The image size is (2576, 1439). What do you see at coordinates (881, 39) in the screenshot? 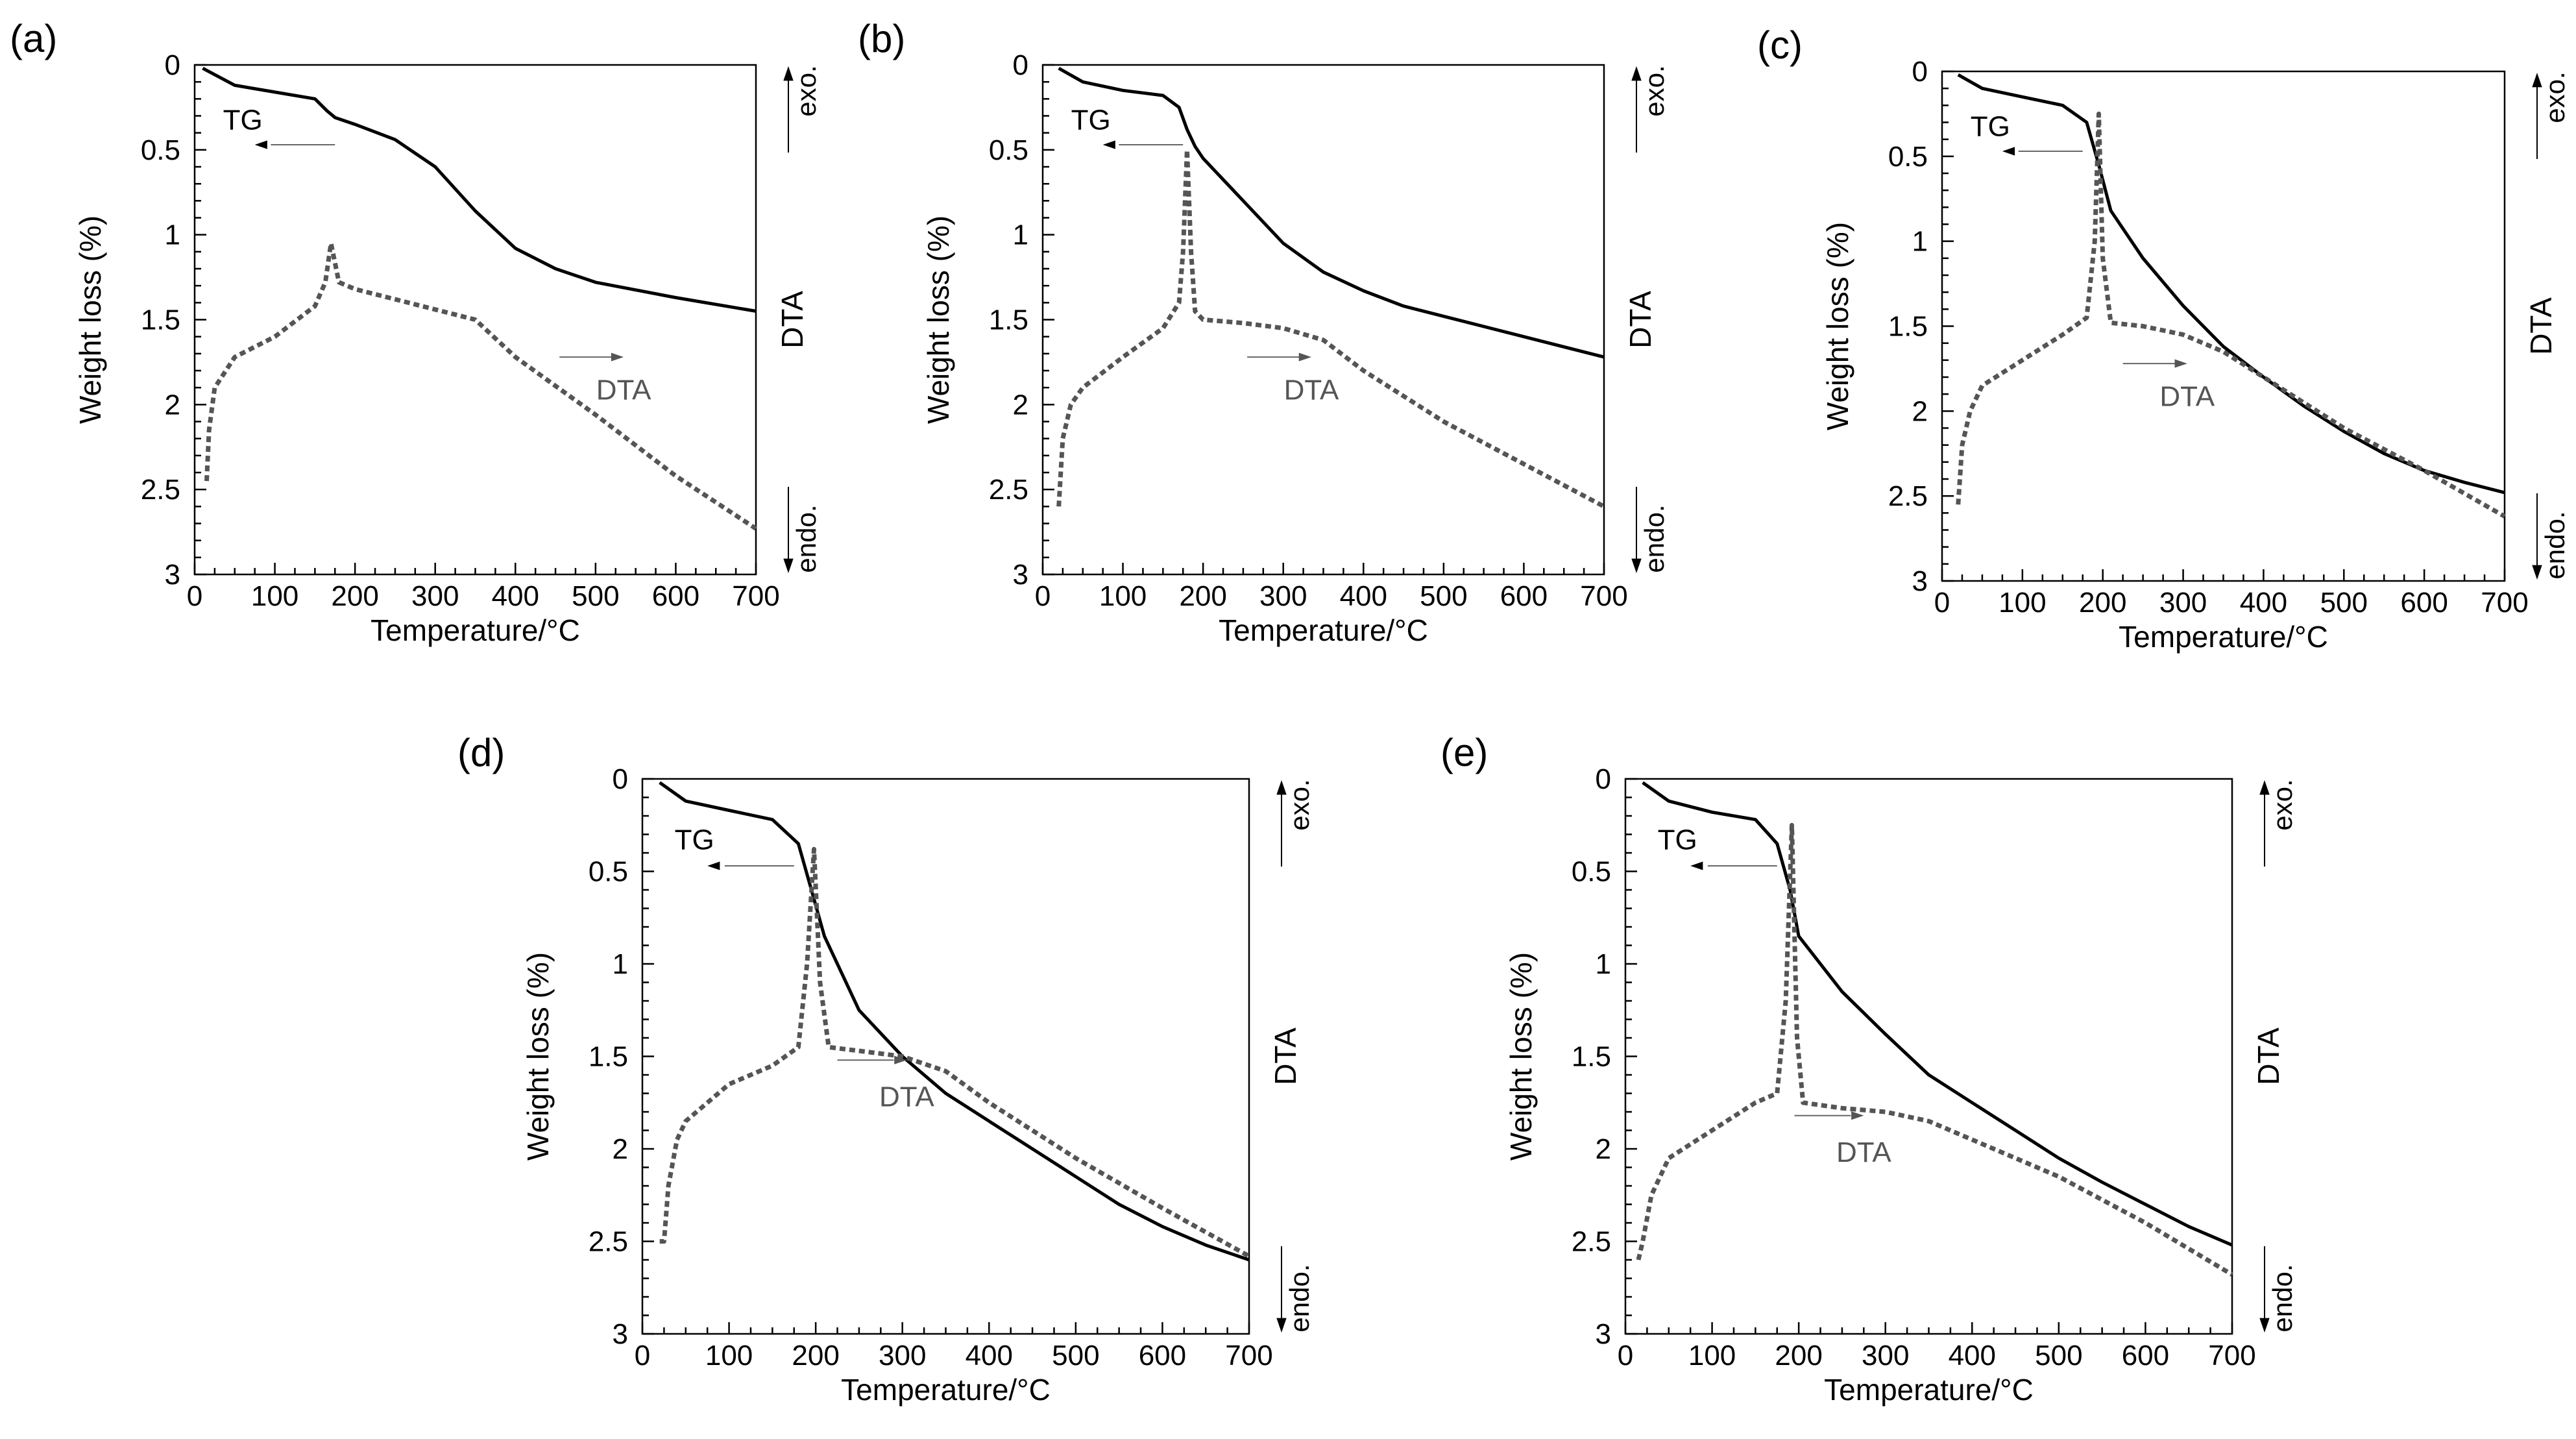
I see `panel-label: (b)` at bounding box center [881, 39].